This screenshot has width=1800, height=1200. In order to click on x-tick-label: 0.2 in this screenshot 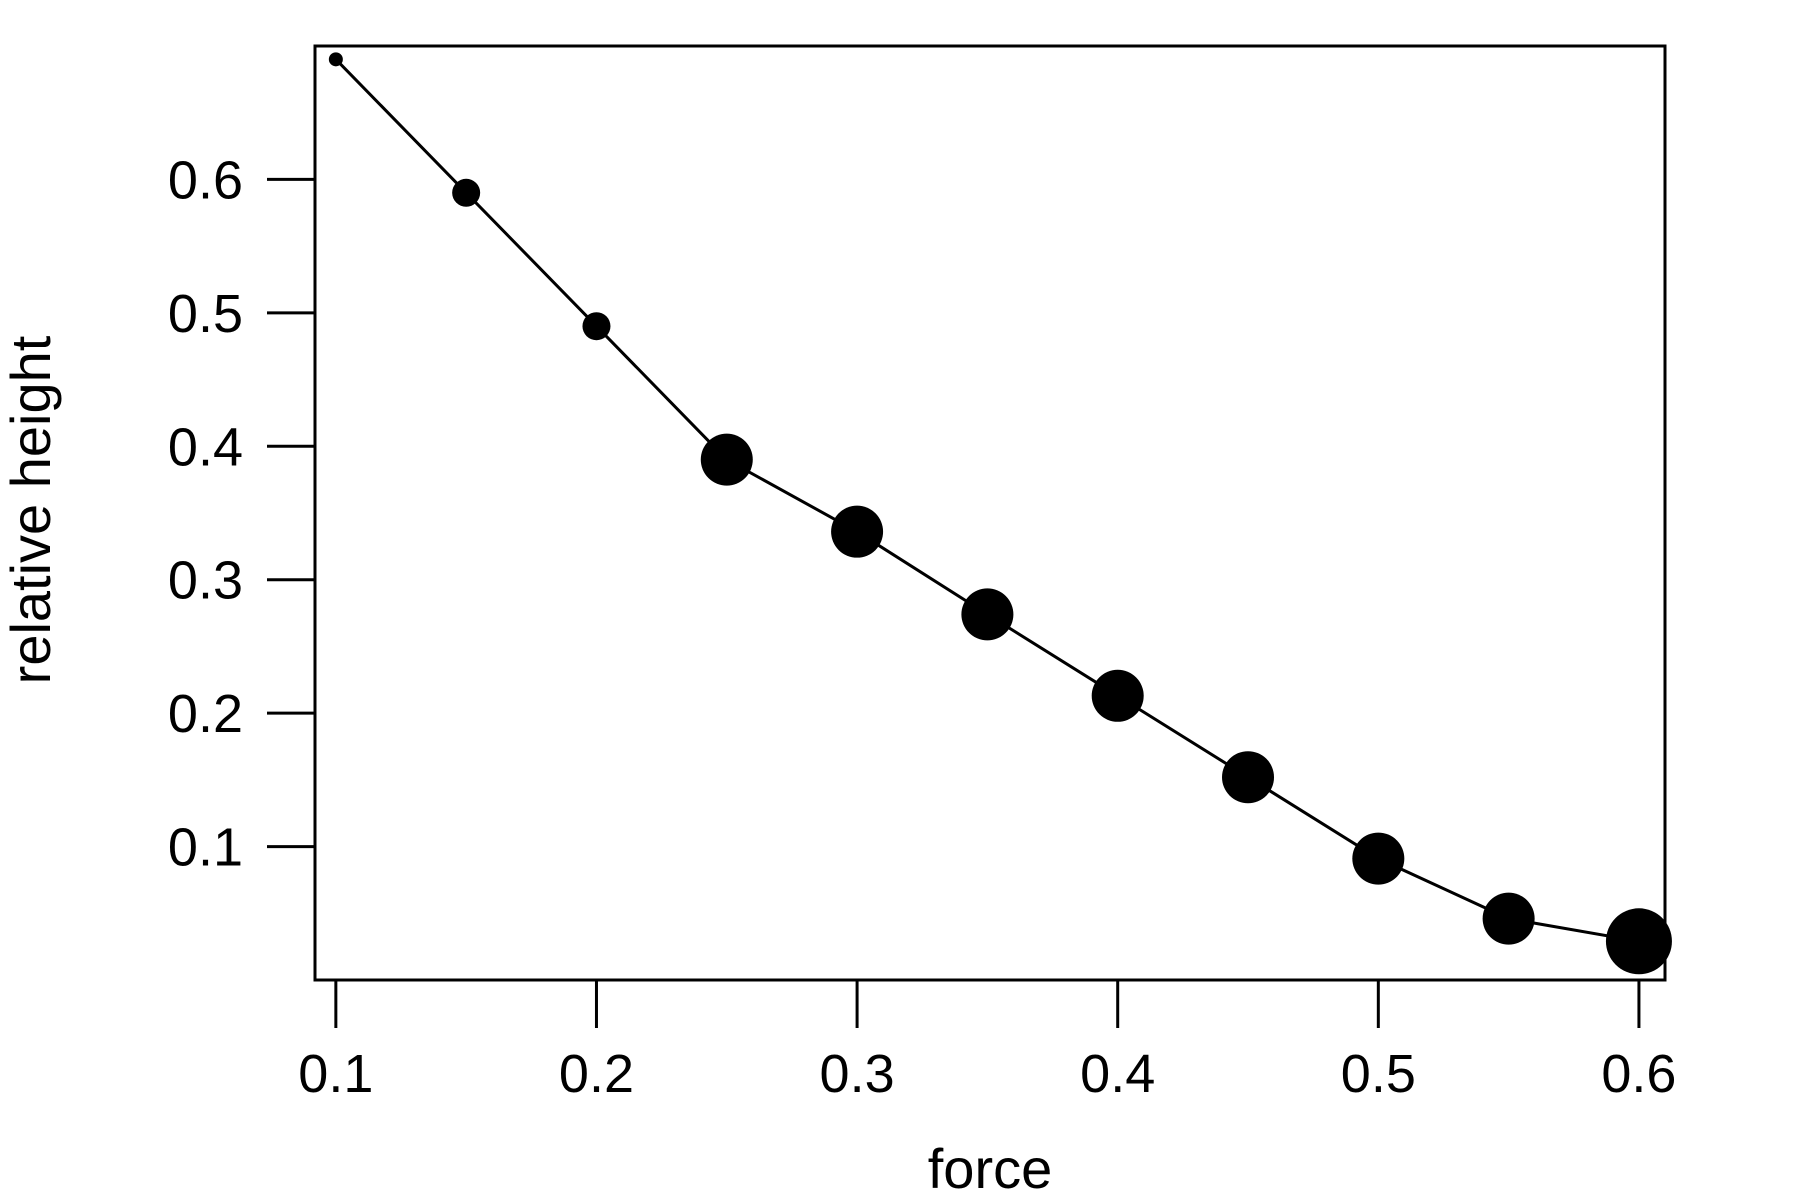, I will do `click(596, 1074)`.